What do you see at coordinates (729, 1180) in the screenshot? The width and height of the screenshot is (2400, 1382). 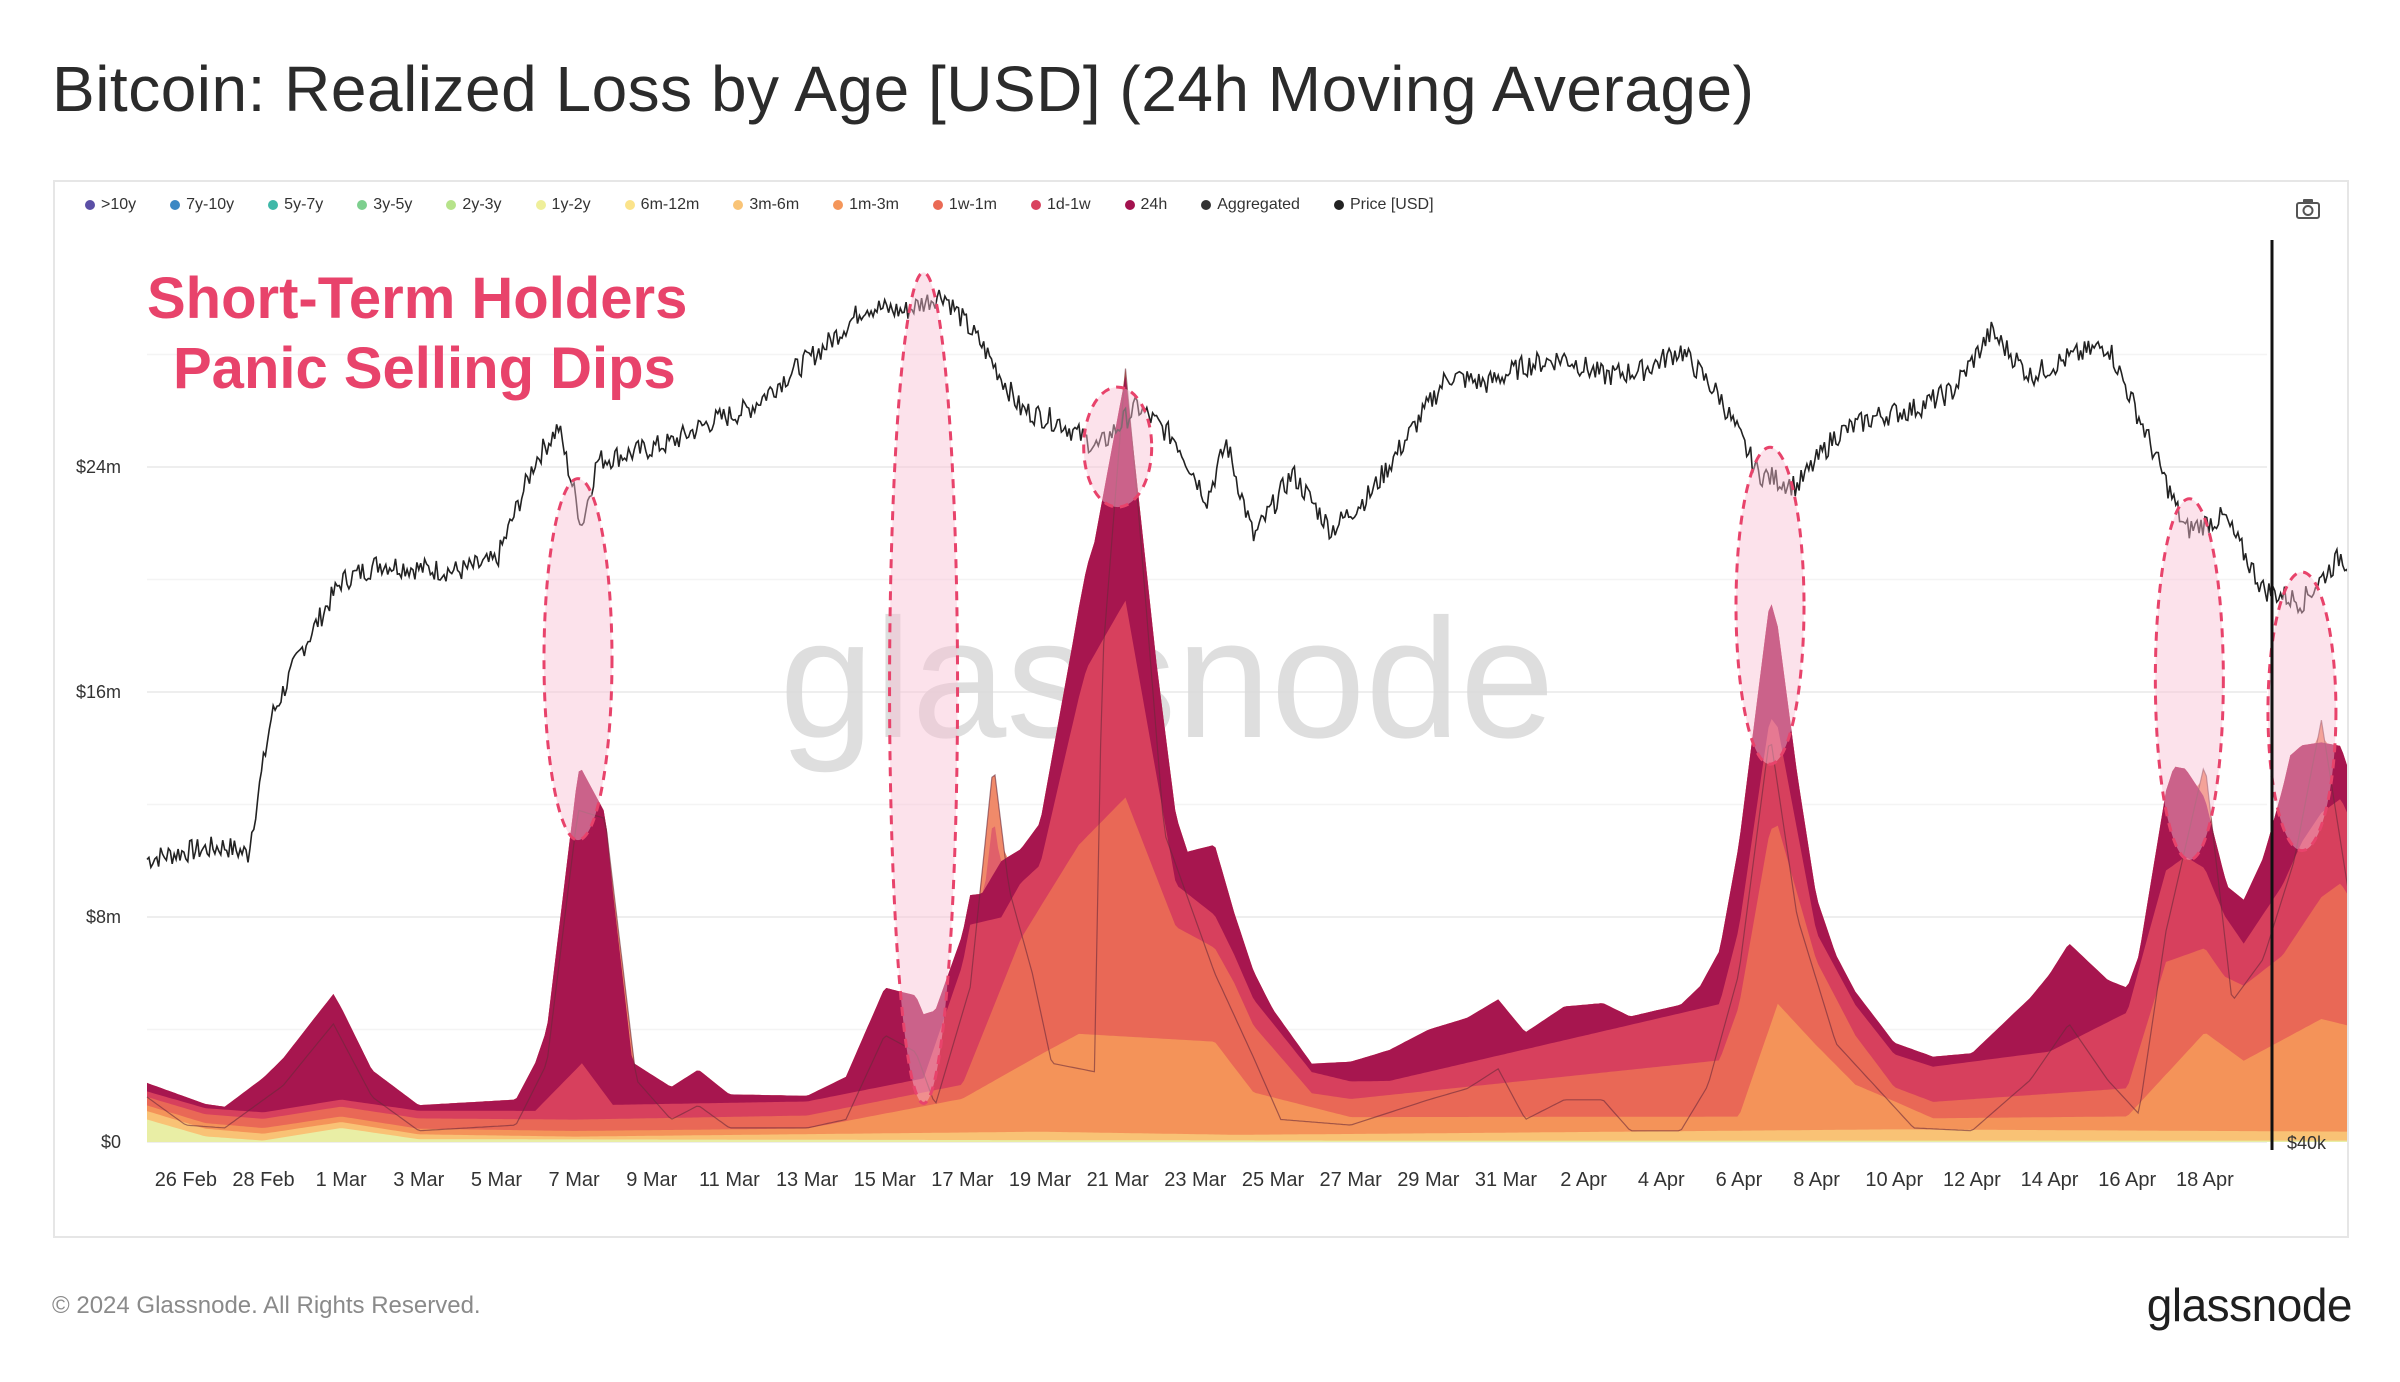 I see `x-tick-label: 11 Mar` at bounding box center [729, 1180].